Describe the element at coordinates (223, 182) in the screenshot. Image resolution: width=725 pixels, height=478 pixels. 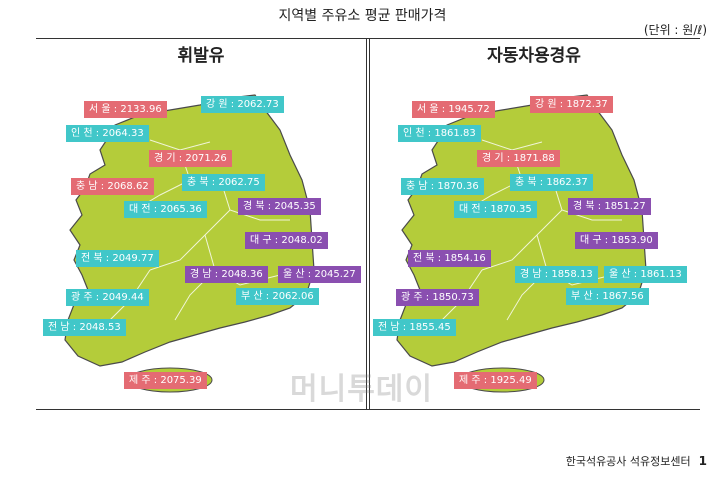
I see `region-label-chungbuk: 충 북 : 2062.75` at that location.